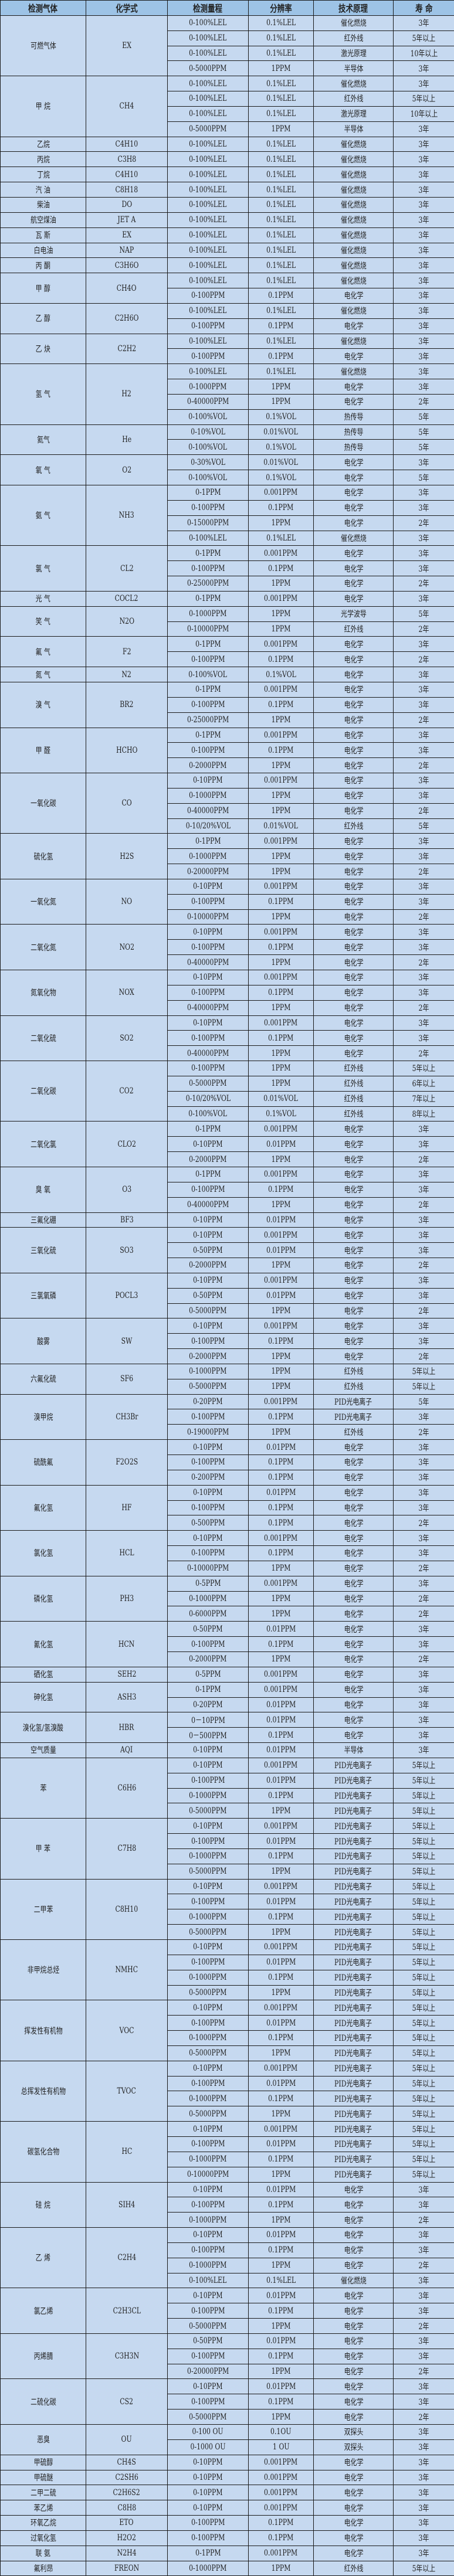 The image size is (454, 2576). I want to click on formula-cell: EX, so click(127, 235).